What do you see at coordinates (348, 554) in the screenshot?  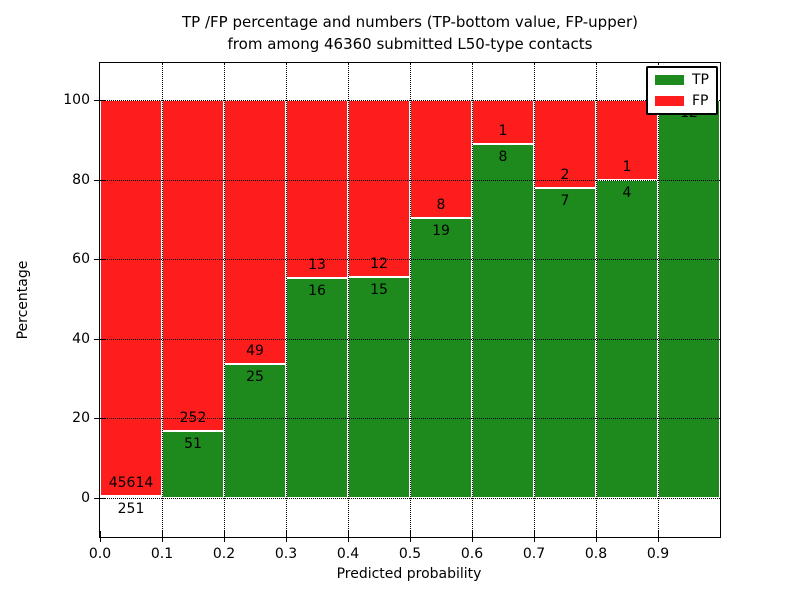 I see `x-tick-label: 0.4` at bounding box center [348, 554].